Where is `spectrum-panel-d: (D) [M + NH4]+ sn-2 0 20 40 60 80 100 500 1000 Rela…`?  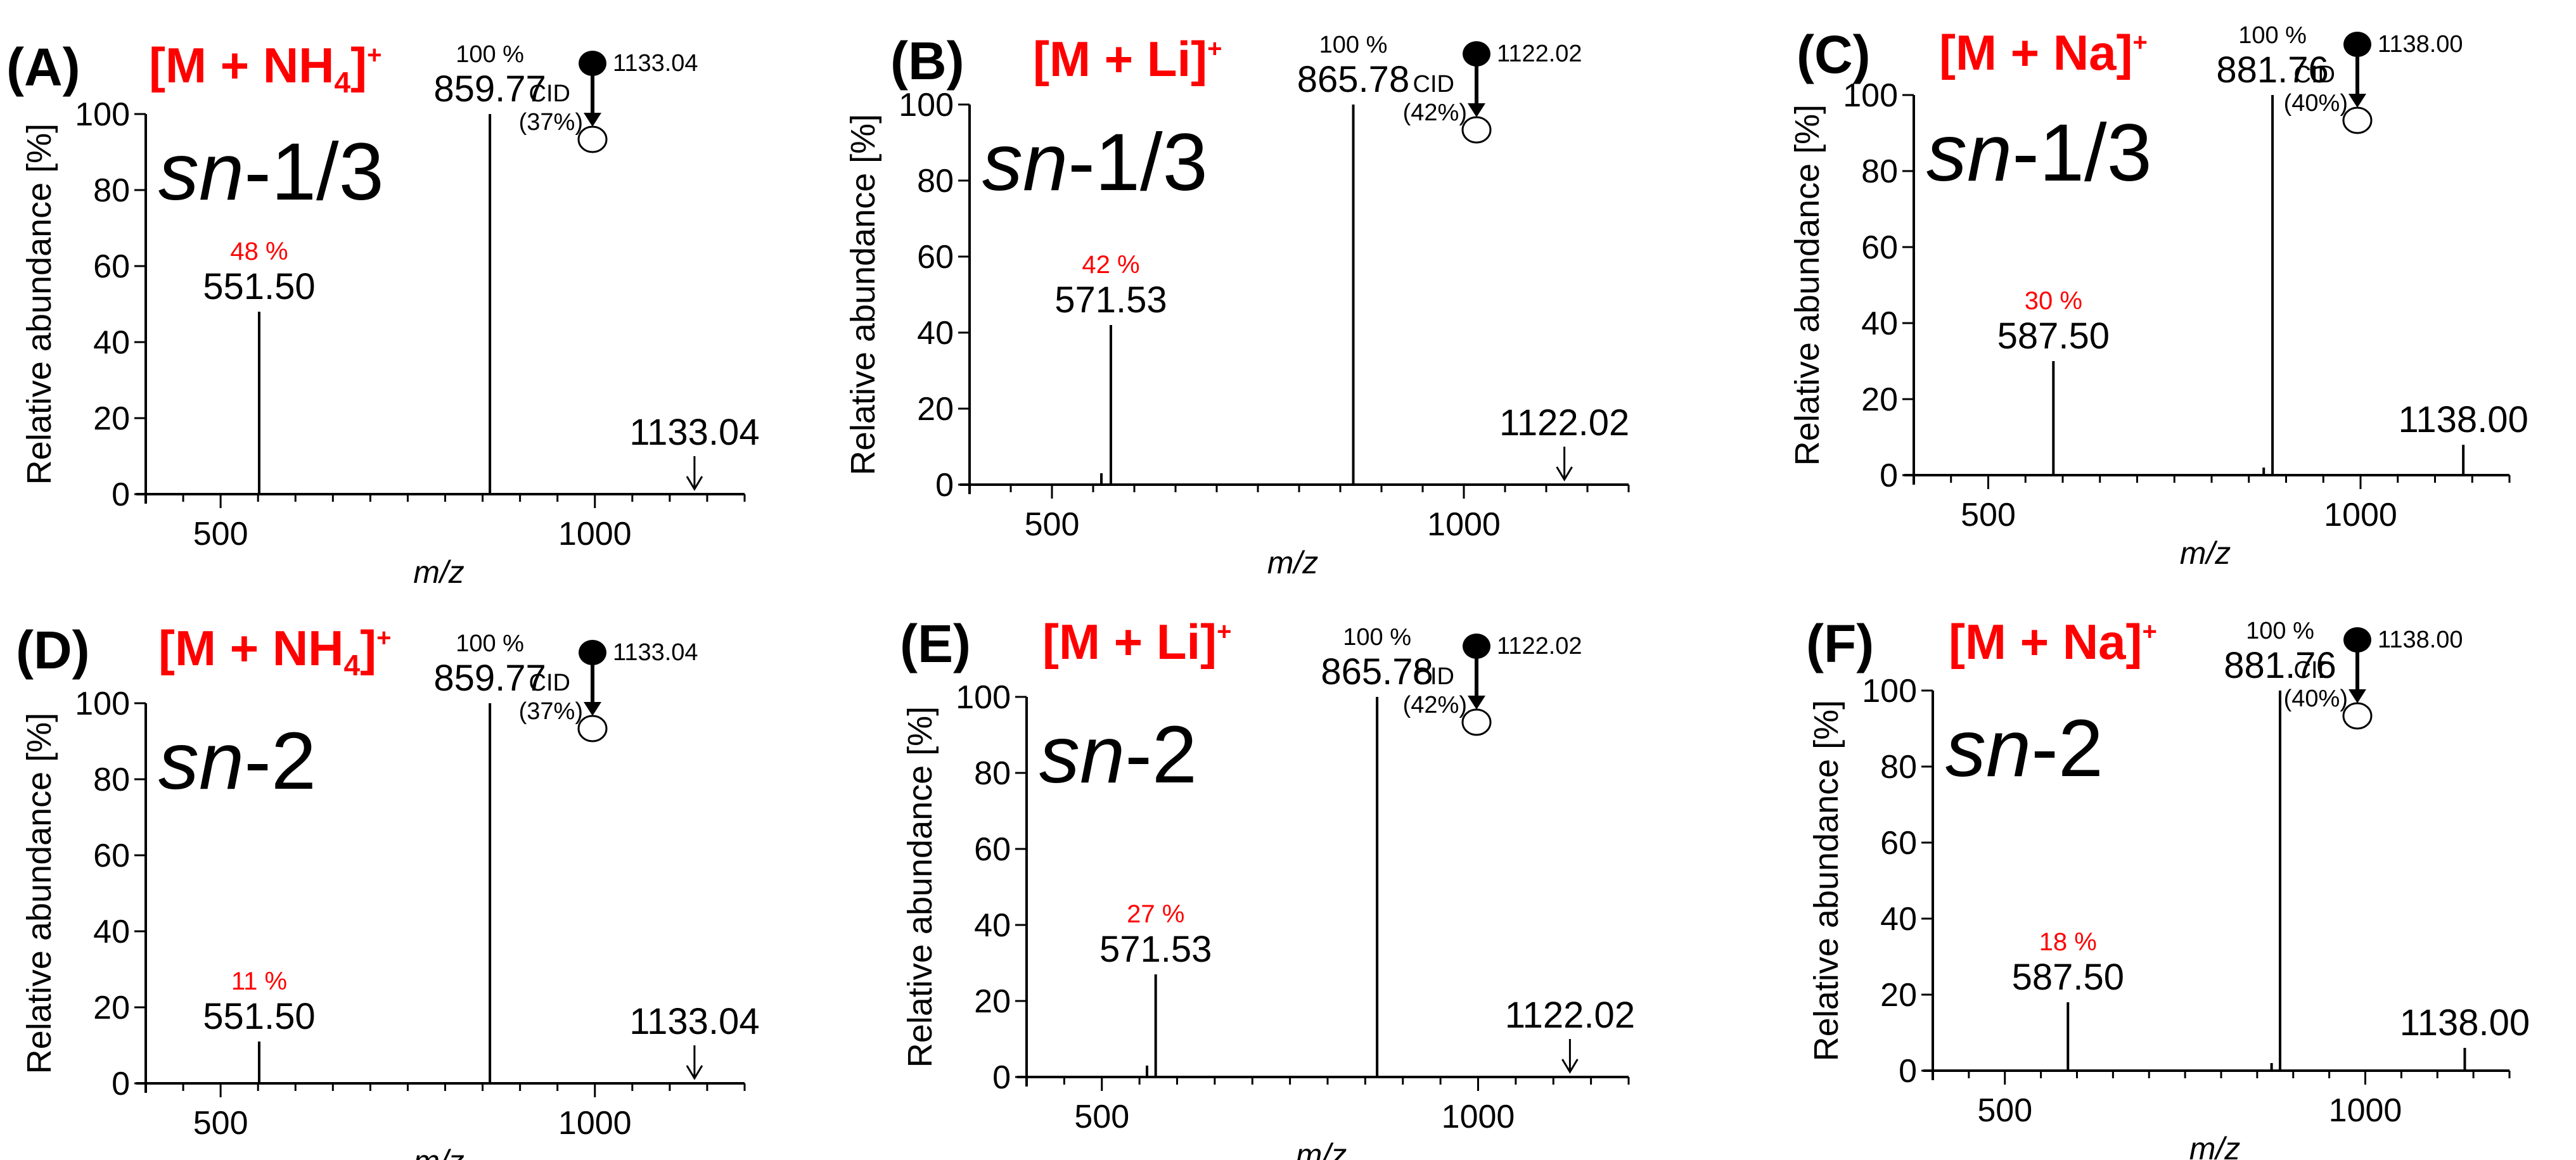 spectrum-panel-d: (D) [M + NH4]+ sn-2 0 20 40 60 80 100 500 1000 Rela… is located at coordinates (388, 890).